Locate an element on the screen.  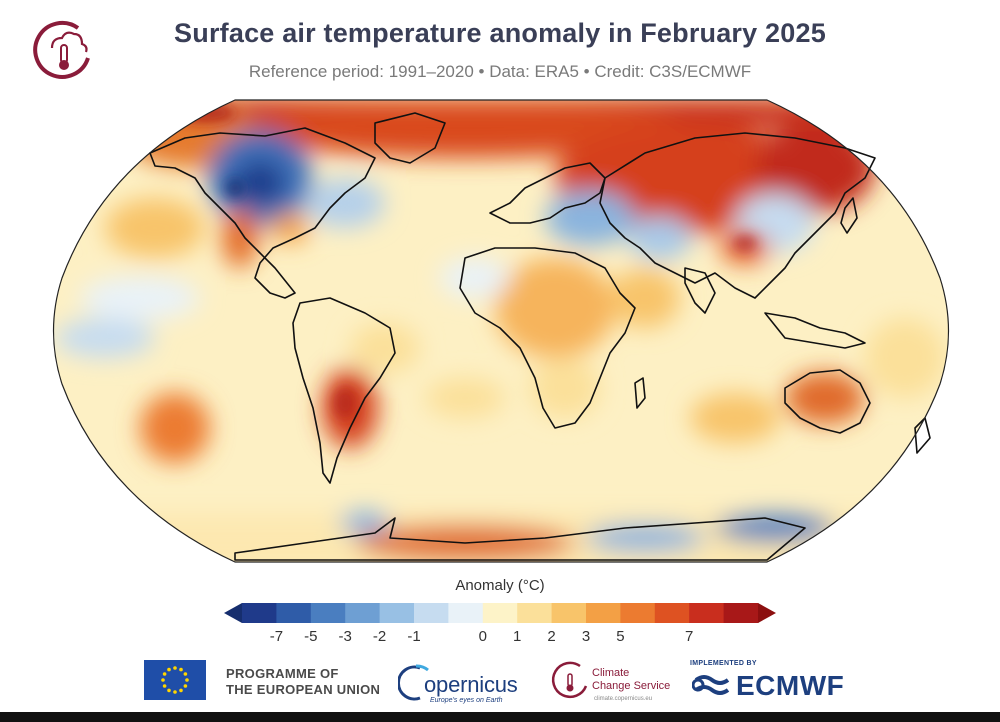
copernicus-tagline: Europe's eyes on Earth is located at coordinates (466, 700).